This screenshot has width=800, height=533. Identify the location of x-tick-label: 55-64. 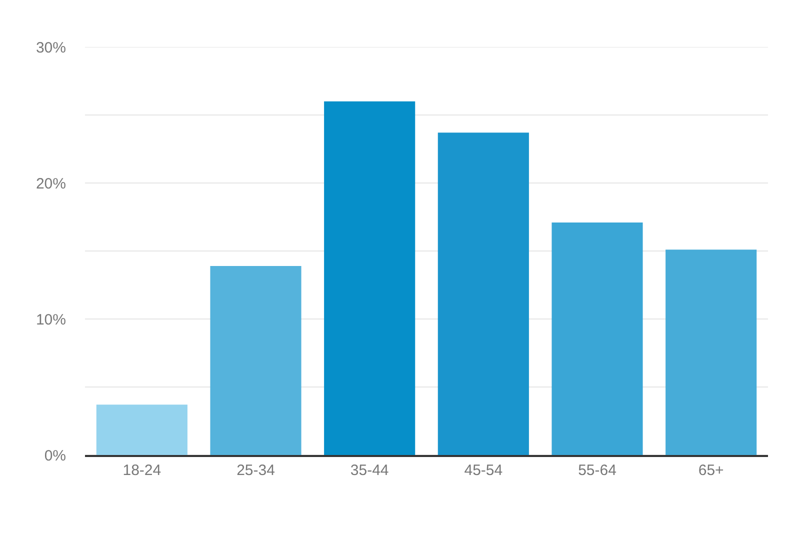
(597, 470).